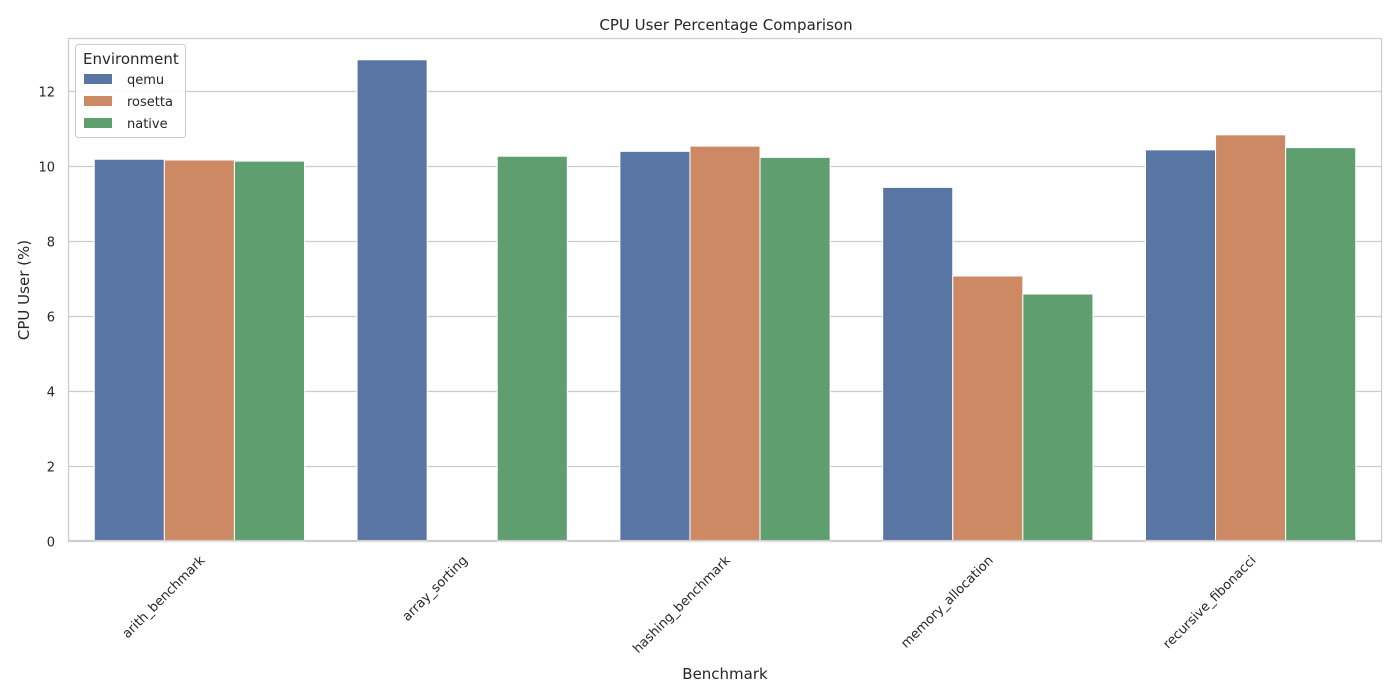 The image size is (1400, 700). Describe the element at coordinates (947, 602) in the screenshot. I see `x-tick-label: memory_allocation` at that location.